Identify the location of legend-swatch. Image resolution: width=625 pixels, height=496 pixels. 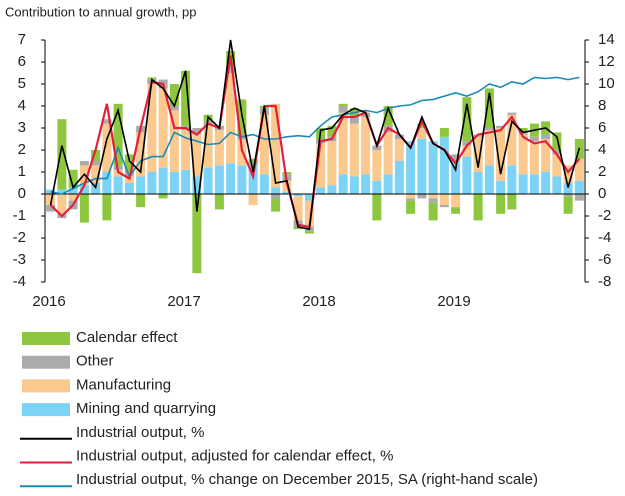
(46, 386).